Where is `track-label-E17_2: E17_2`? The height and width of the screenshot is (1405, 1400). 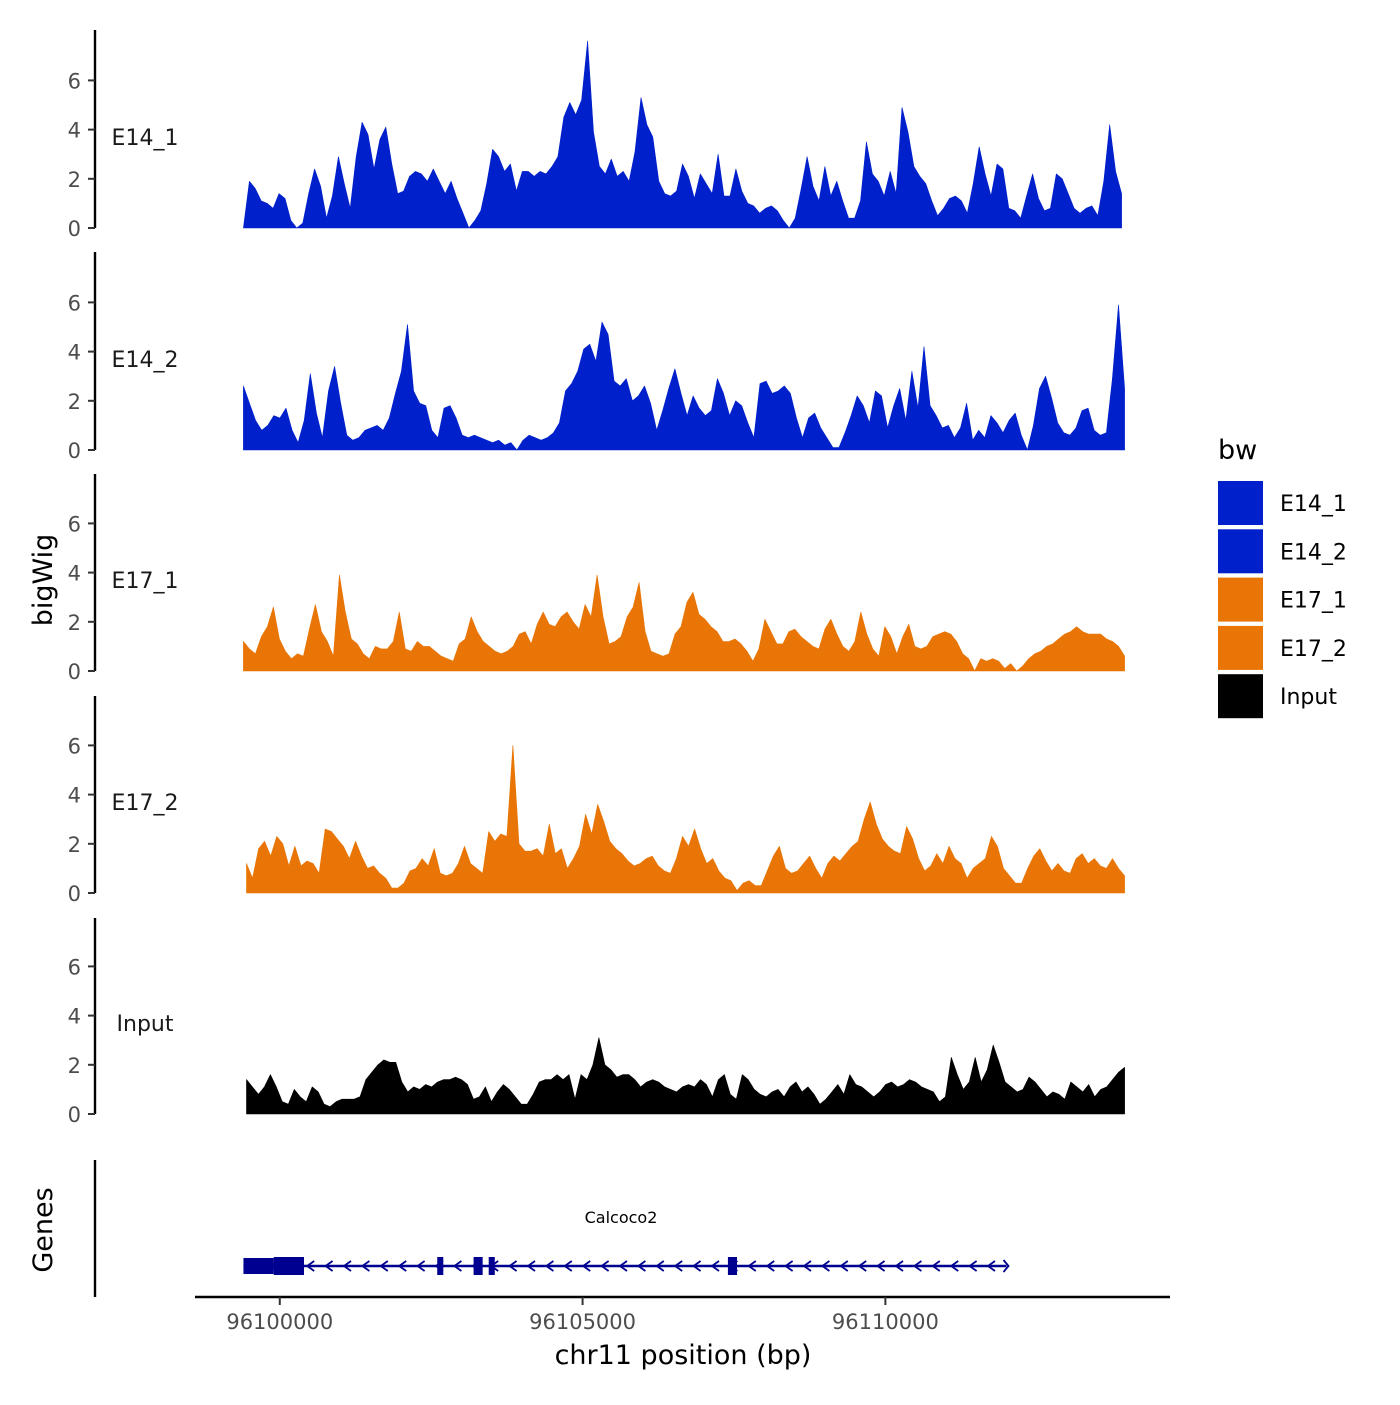
track-label-E17_2: E17_2 is located at coordinates (145, 803).